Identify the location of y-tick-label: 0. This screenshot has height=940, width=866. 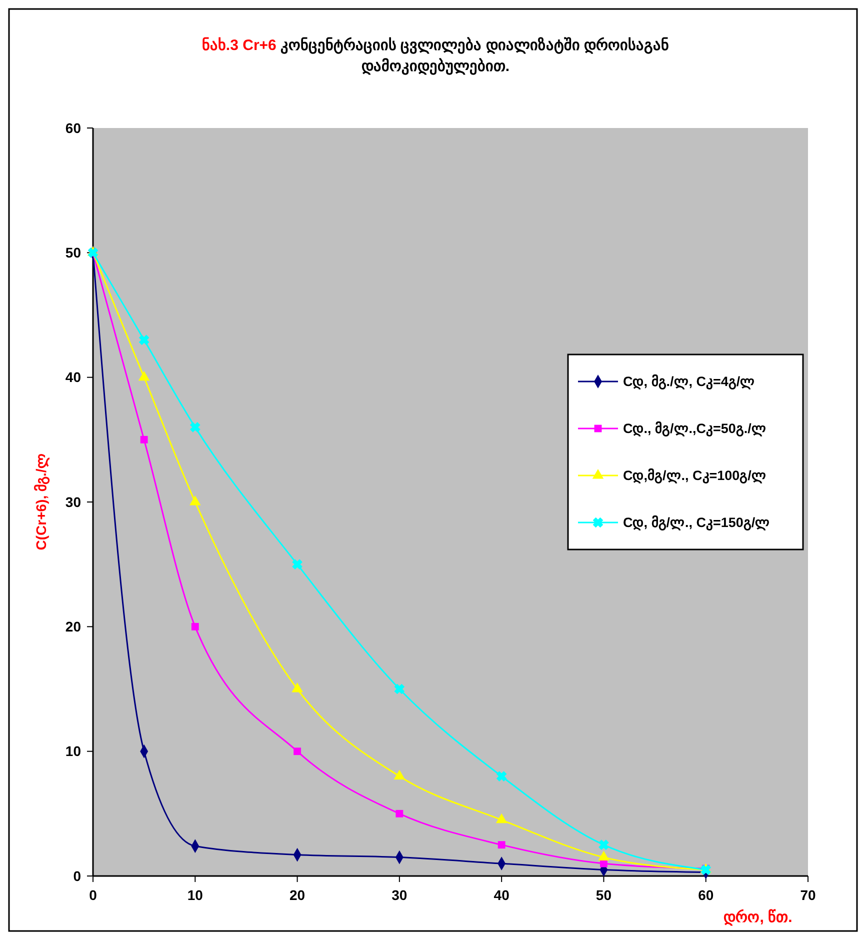
(77, 876).